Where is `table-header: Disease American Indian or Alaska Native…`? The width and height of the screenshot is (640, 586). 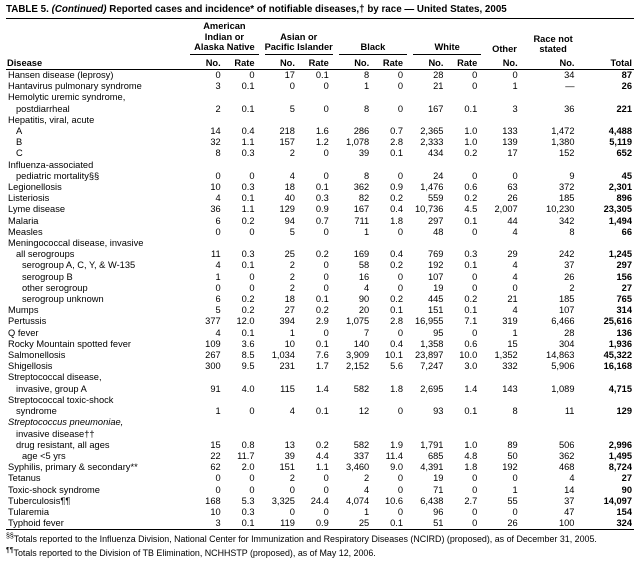
table-header: Disease American Indian or Alaska Native… is located at coordinates (320, 44).